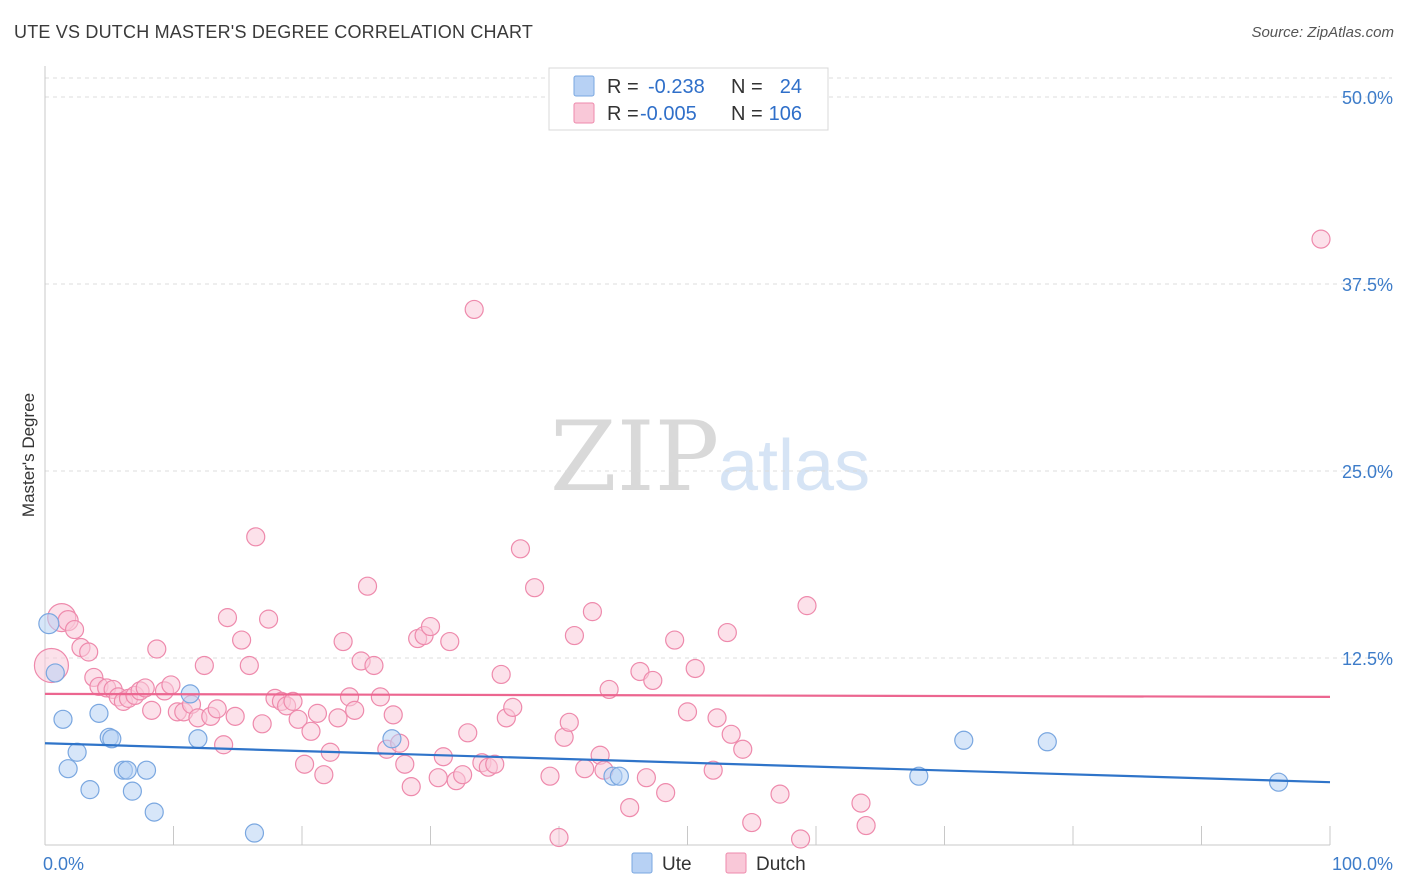  Describe the element at coordinates (677, 864) in the screenshot. I see `bottom-legend-label-ute: Ute` at that location.